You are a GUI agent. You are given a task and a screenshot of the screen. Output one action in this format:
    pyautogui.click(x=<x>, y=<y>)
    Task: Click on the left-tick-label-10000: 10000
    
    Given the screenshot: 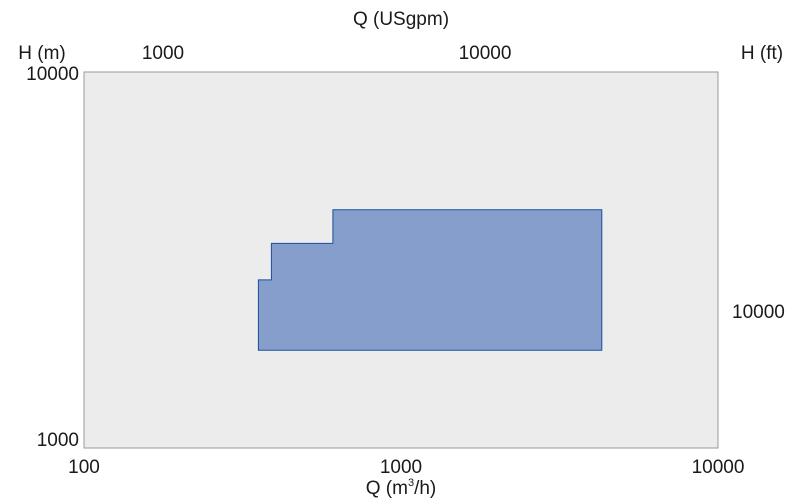 What is the action you would take?
    pyautogui.click(x=52, y=74)
    